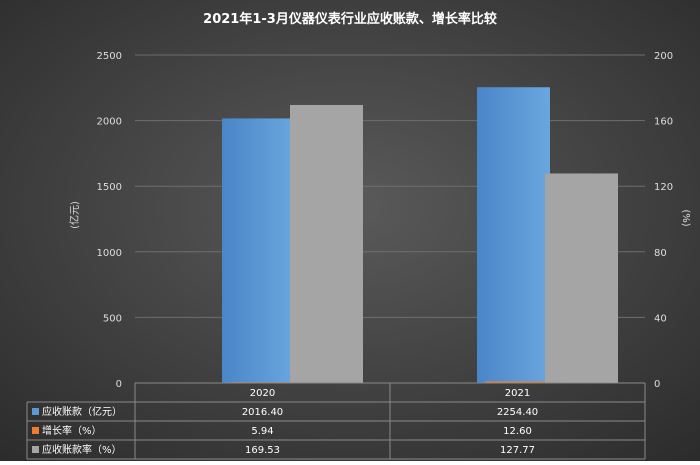 This screenshot has width=700, height=465. Describe the element at coordinates (350, 19) in the screenshot. I see `chart-title: 2021年1-3月仪器仪表行业应收账款、增长率比较` at that location.